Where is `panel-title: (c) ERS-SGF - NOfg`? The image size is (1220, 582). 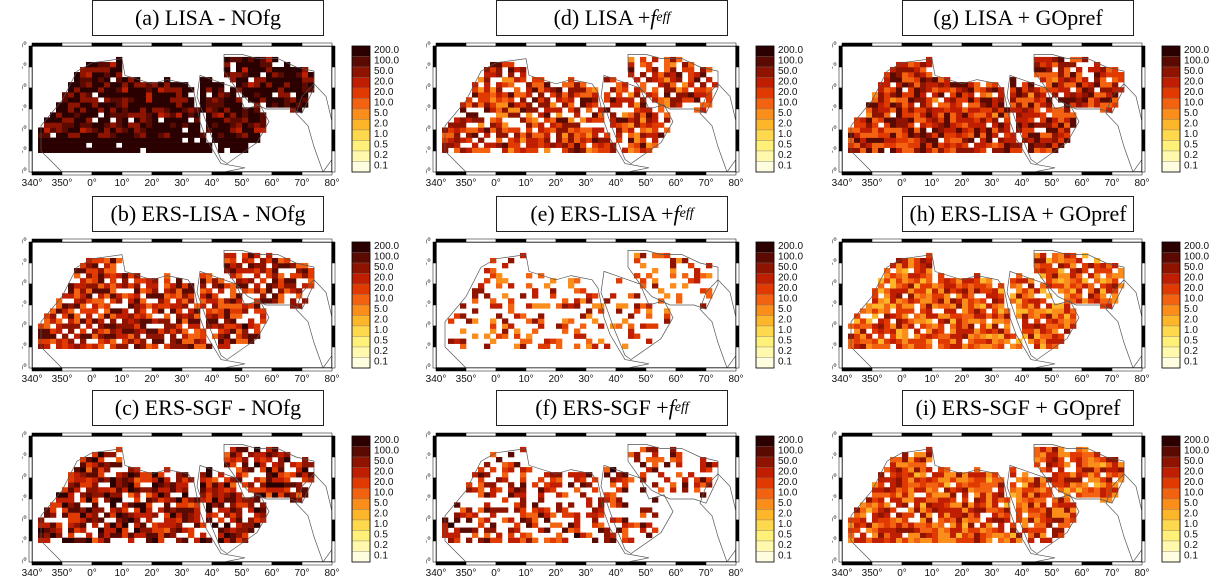
panel-title: (c) ERS-SGF - NOfg is located at coordinates (208, 408).